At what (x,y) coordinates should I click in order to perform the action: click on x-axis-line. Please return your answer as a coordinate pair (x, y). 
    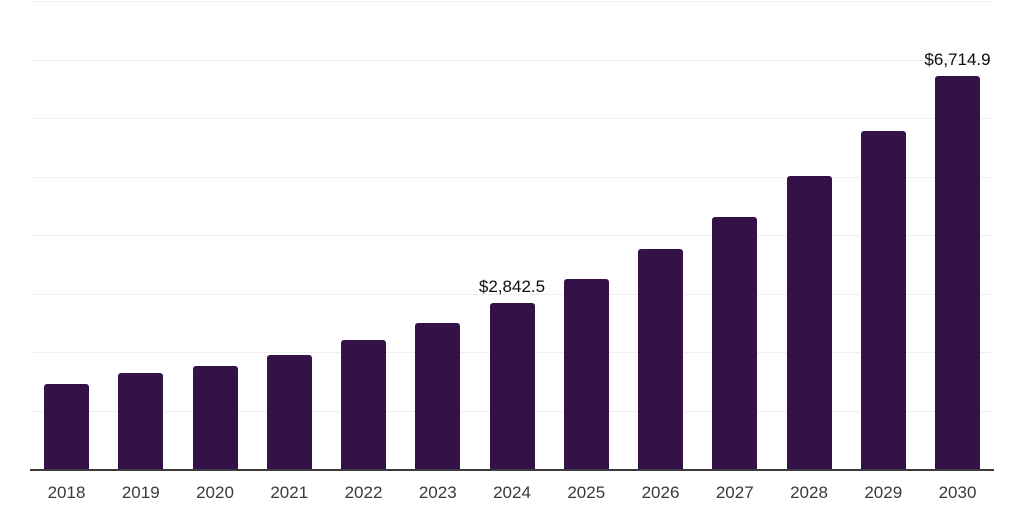
    Looking at the image, I should click on (512, 470).